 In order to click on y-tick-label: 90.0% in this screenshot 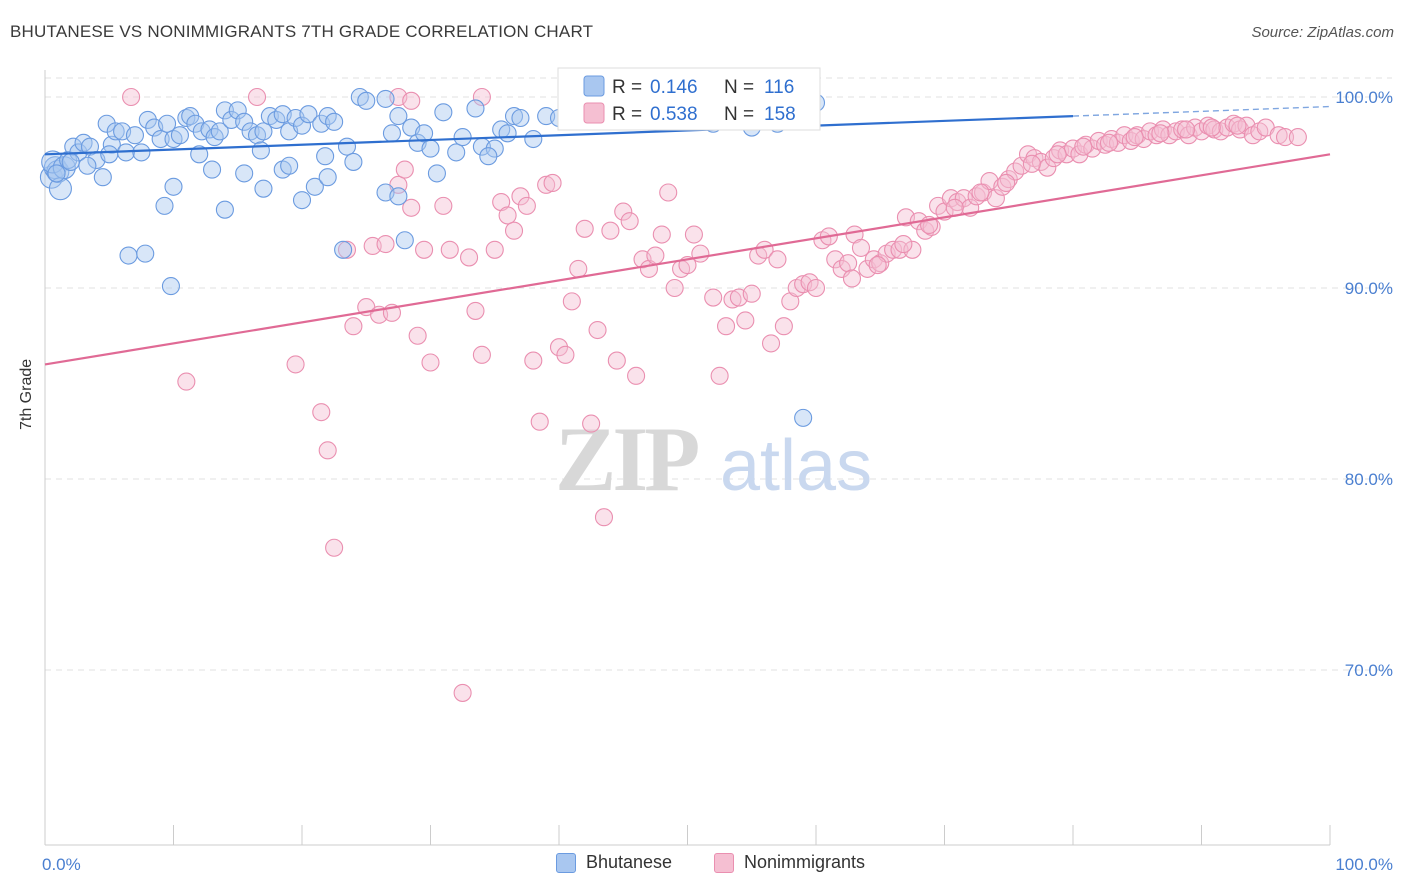, I will do `click(1369, 288)`.